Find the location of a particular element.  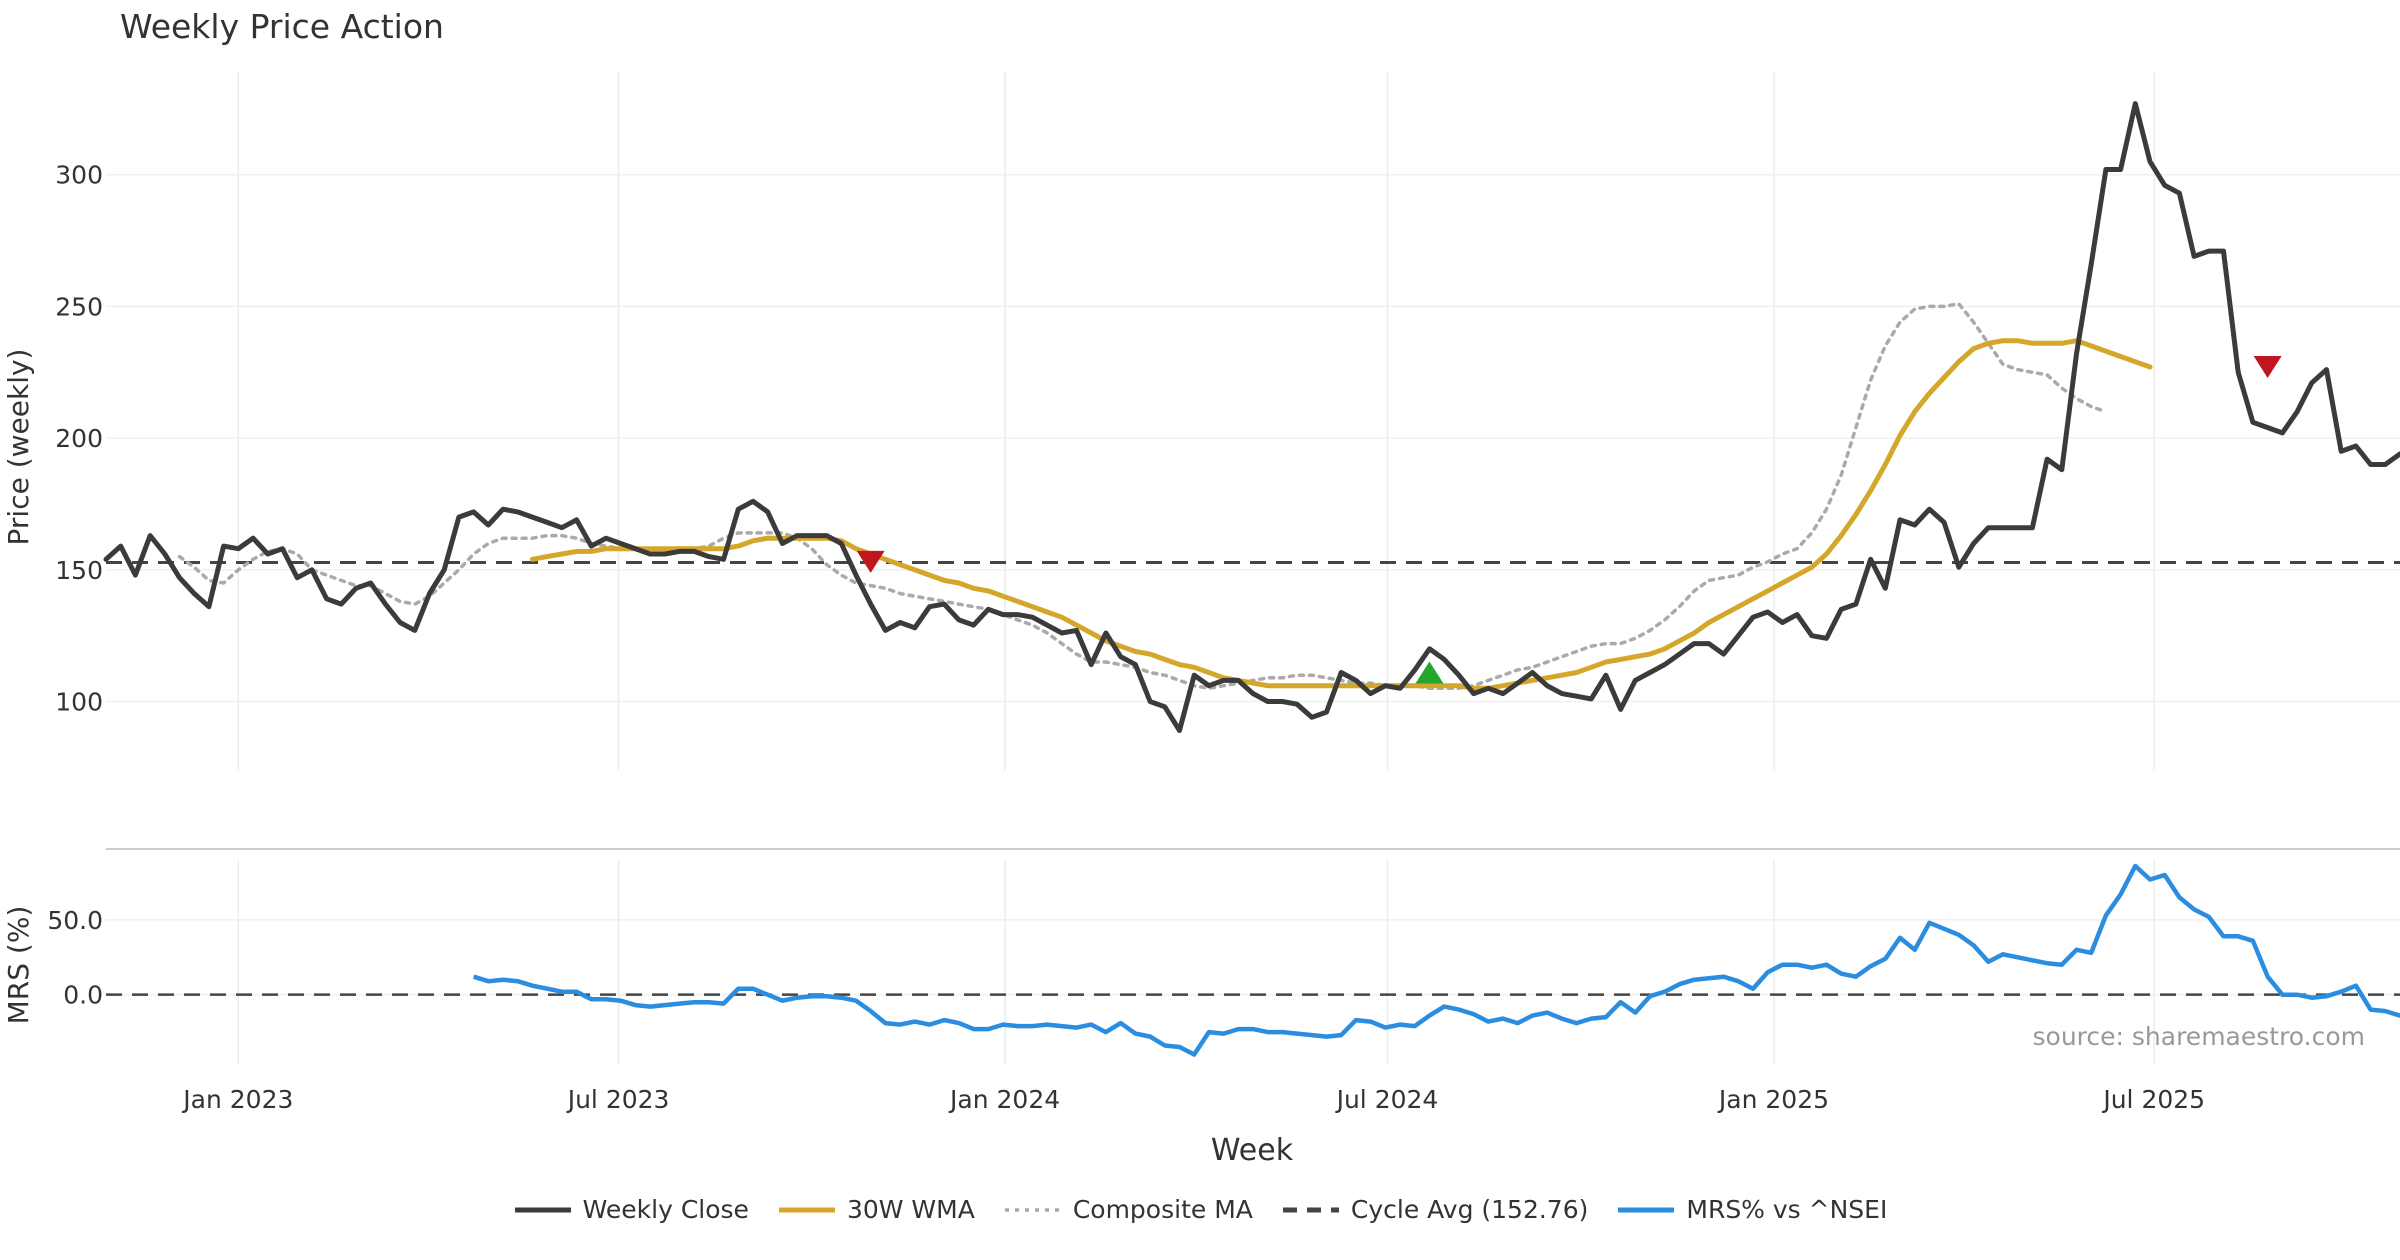

legend-item-composite-ma: Composite MA is located at coordinates (1128, 1209).